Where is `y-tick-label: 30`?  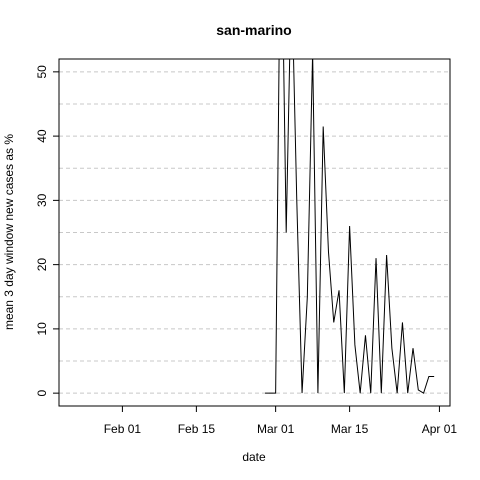
y-tick-label: 30 is located at coordinates (42, 200).